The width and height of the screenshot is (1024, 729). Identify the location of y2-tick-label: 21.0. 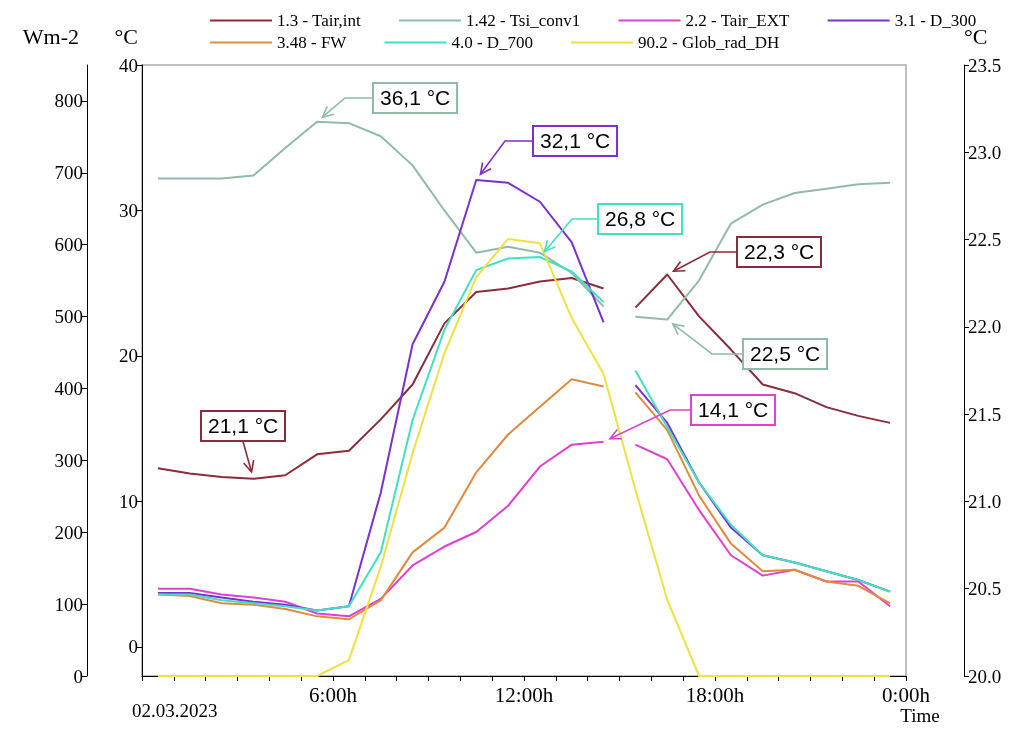
(985, 501).